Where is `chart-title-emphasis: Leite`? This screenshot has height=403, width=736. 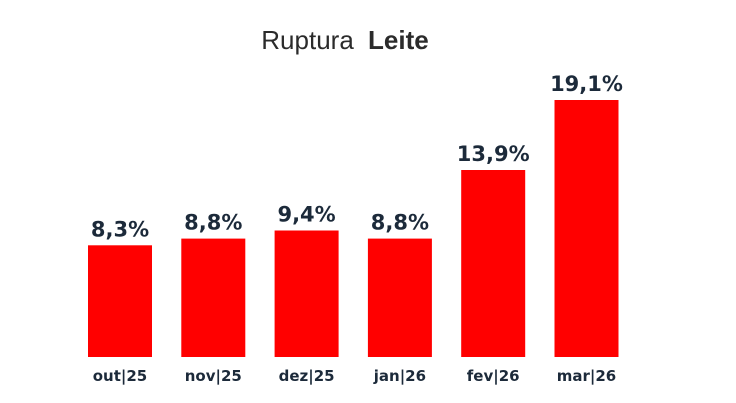
chart-title-emphasis: Leite is located at coordinates (398, 40).